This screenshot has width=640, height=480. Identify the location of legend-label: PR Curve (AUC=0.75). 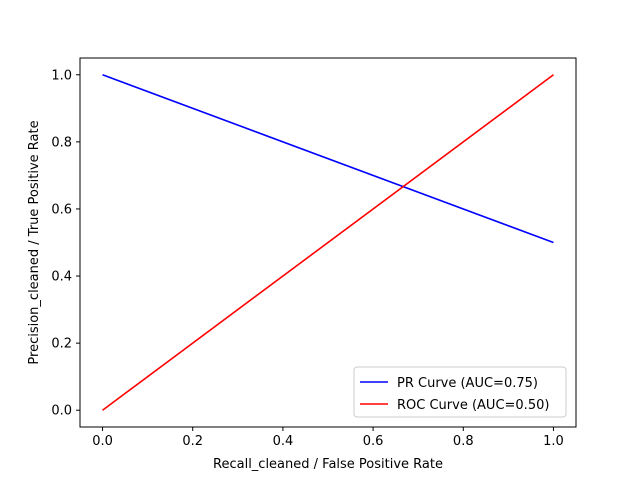
(467, 383).